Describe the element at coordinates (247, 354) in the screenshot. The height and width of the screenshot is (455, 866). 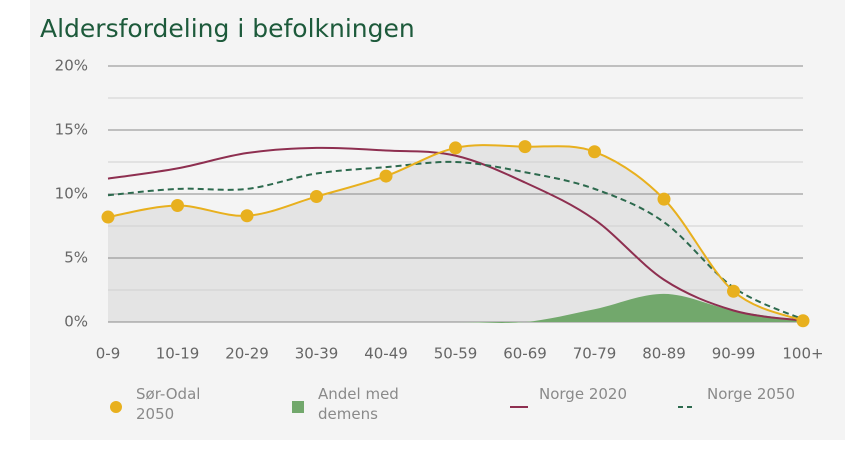
I see `x-tick-label: 20-29` at that location.